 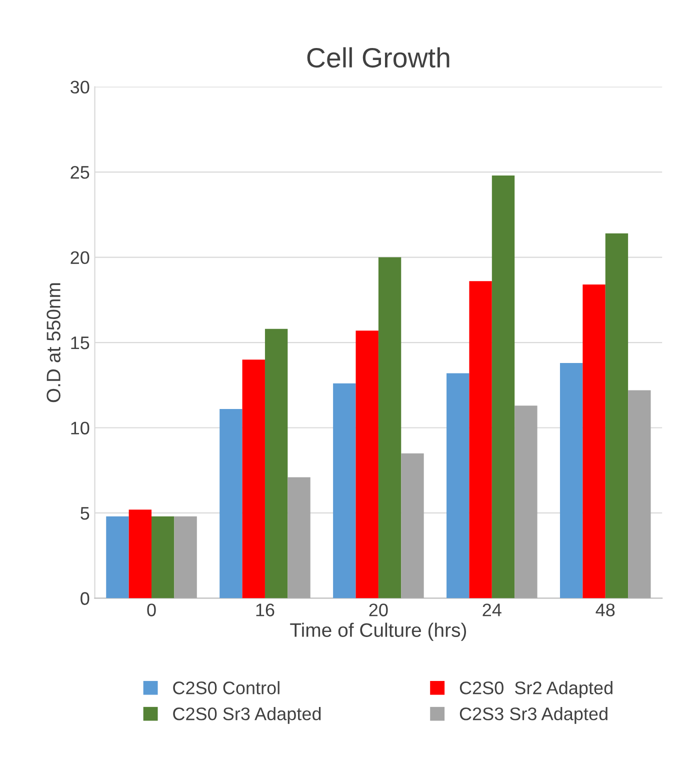 What do you see at coordinates (226, 687) in the screenshot?
I see `legend-label: C2S0 Control` at bounding box center [226, 687].